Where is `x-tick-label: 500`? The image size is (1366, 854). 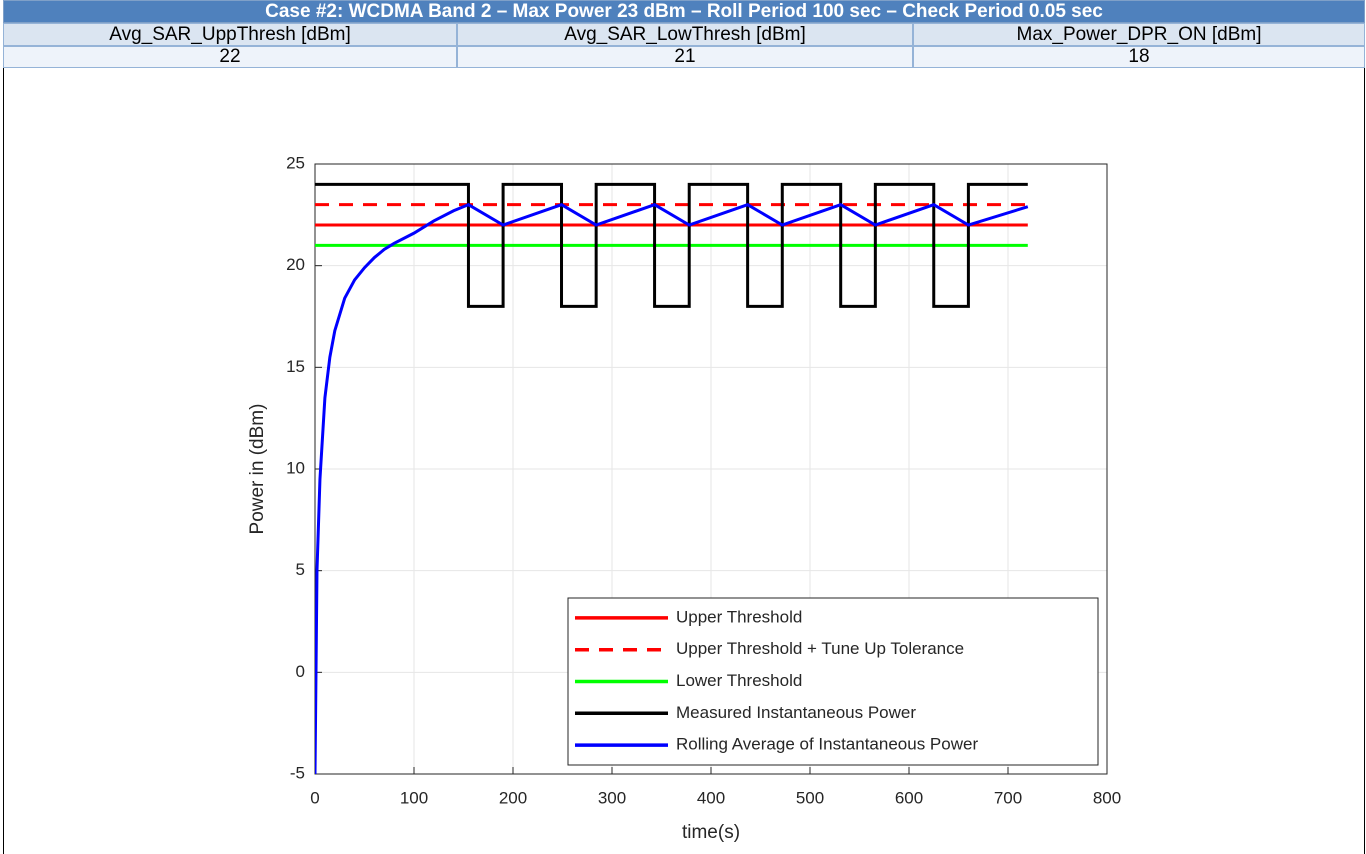 x-tick-label: 500 is located at coordinates (810, 797).